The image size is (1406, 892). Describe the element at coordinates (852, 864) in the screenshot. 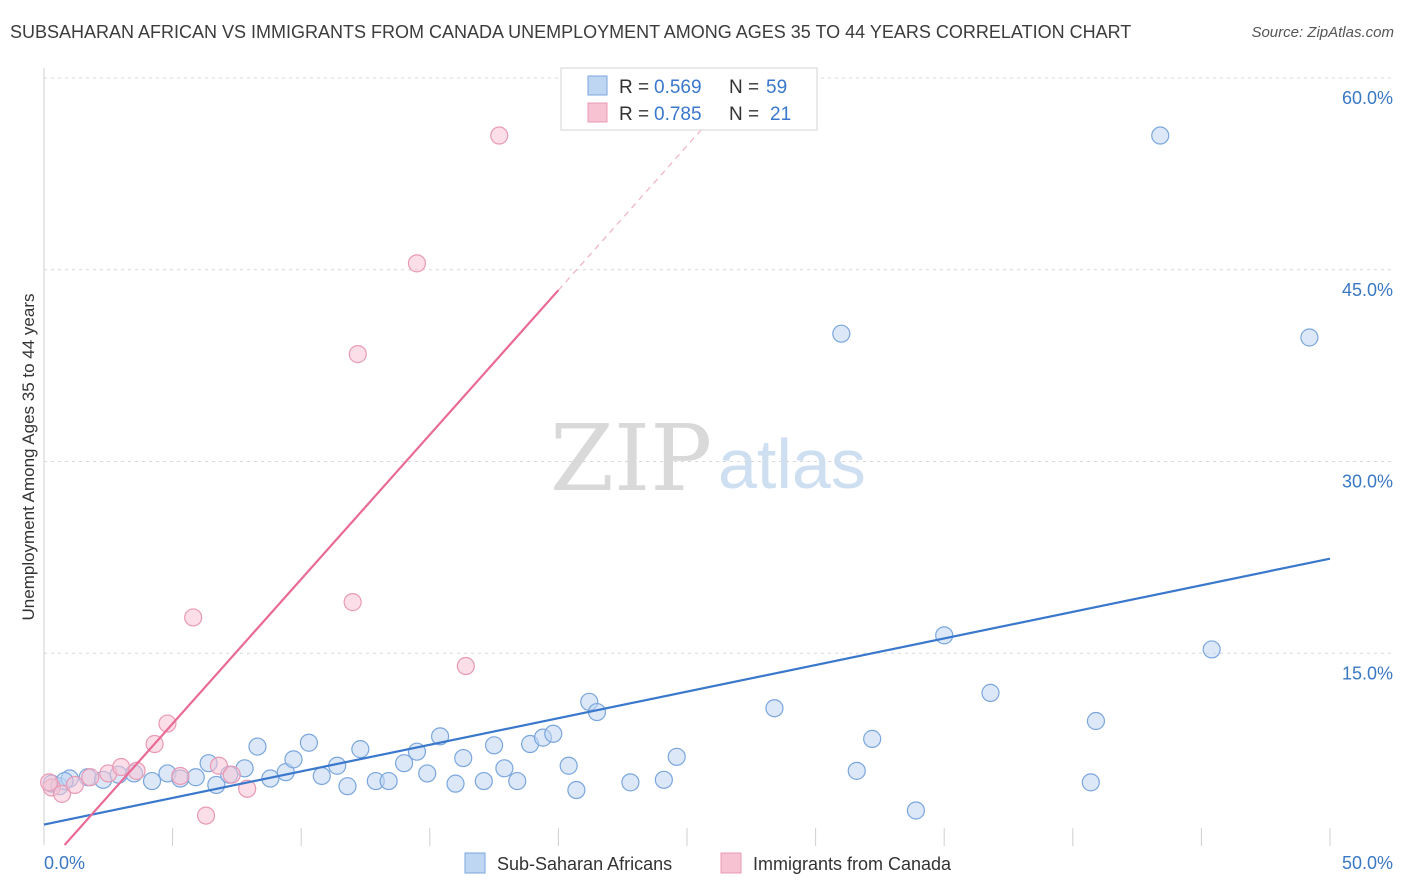

I see `bottom-legend-label-2: Immigrants from Canada` at that location.